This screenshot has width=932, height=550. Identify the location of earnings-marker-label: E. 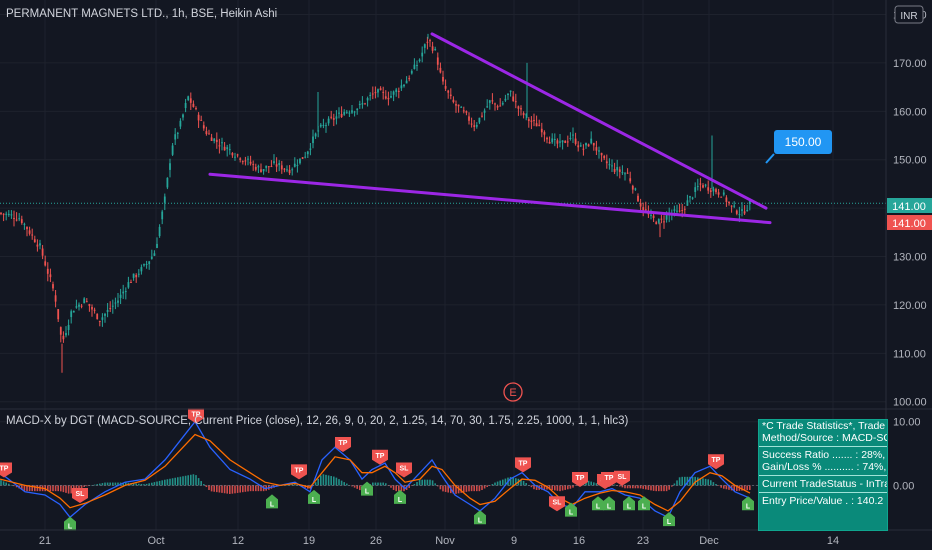
(512, 393).